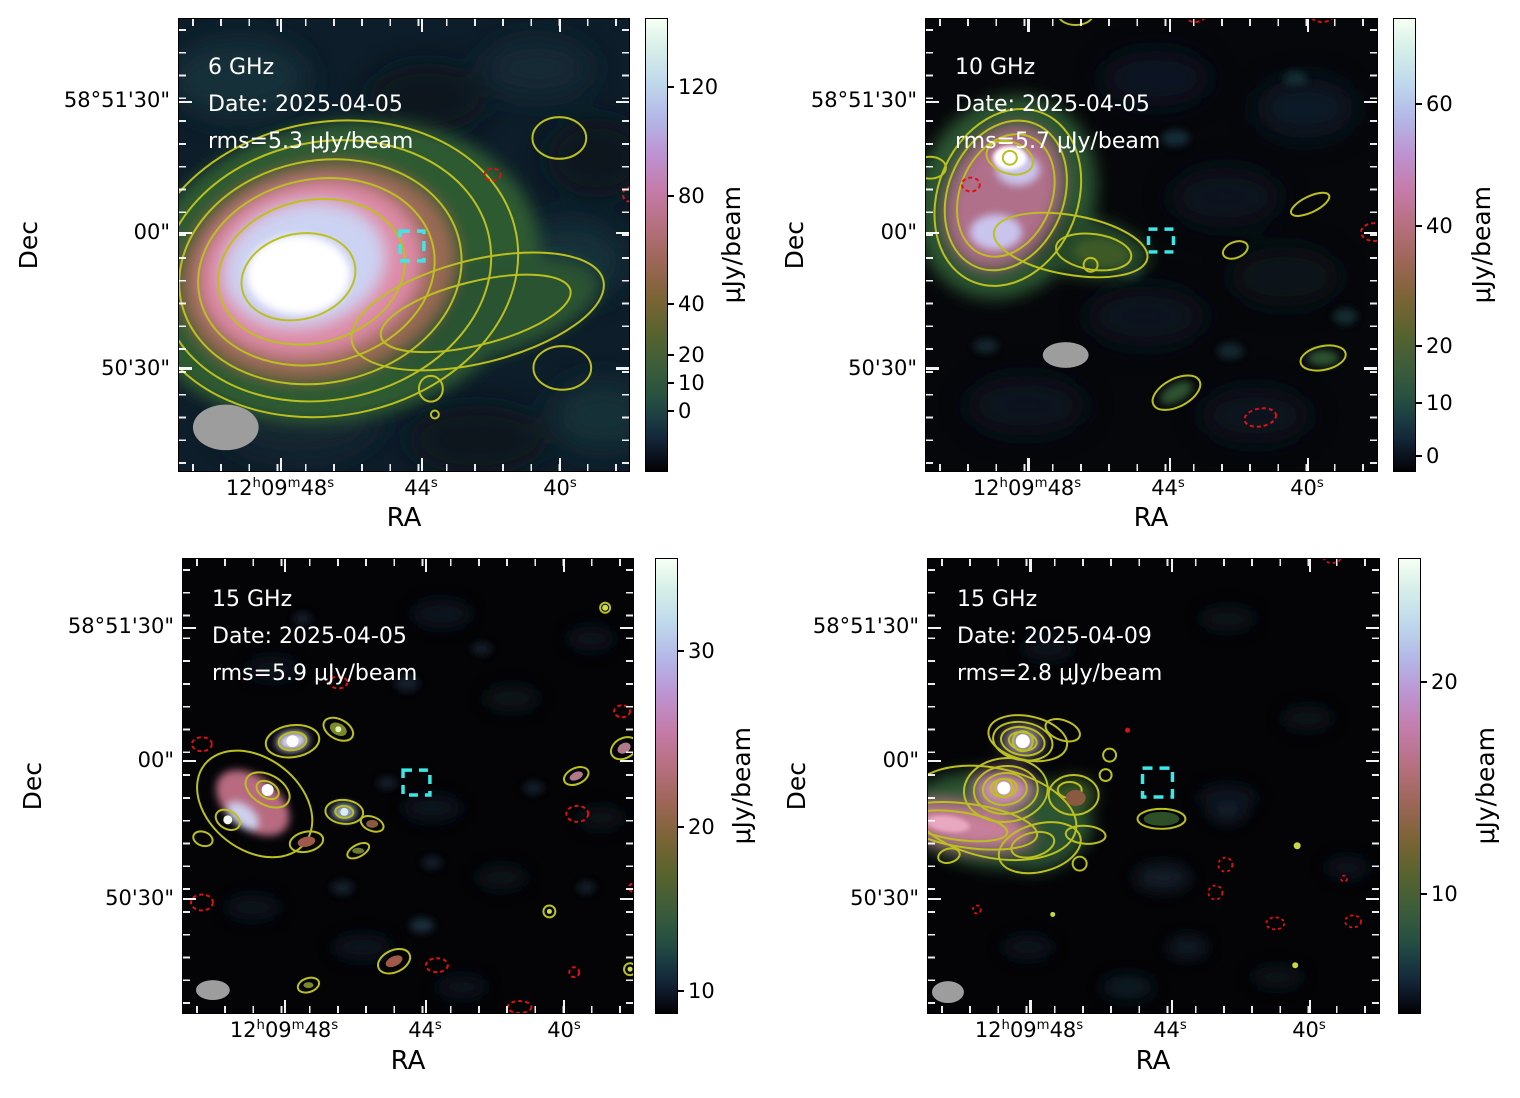 This screenshot has height=1098, width=1520. I want to click on inner-emission, so click(1154, 279).